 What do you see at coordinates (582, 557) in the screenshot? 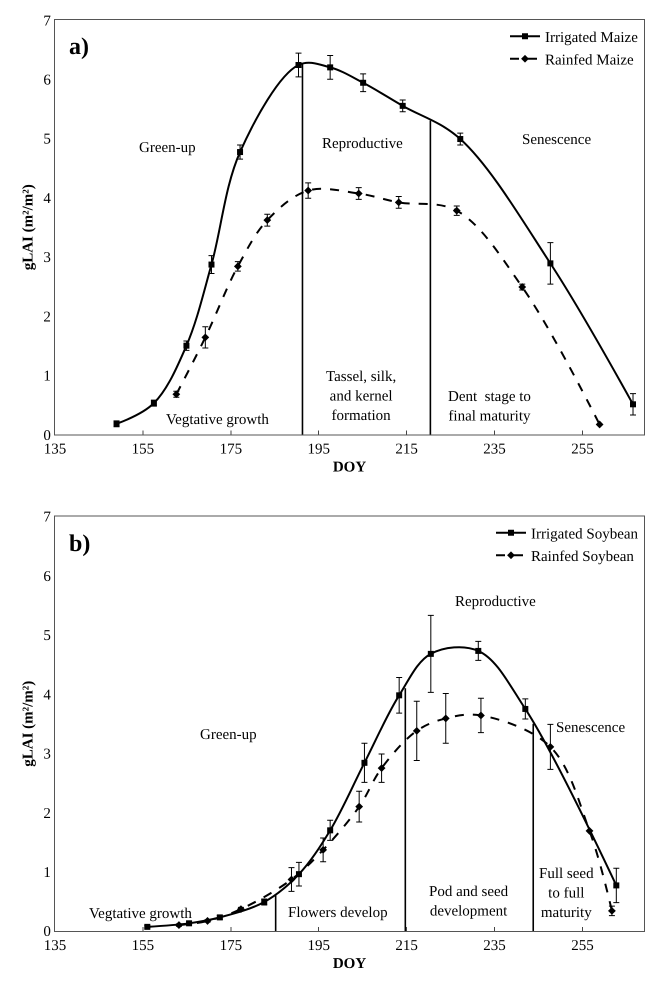
I see `legend-label: Rainfed Soybean` at bounding box center [582, 557].